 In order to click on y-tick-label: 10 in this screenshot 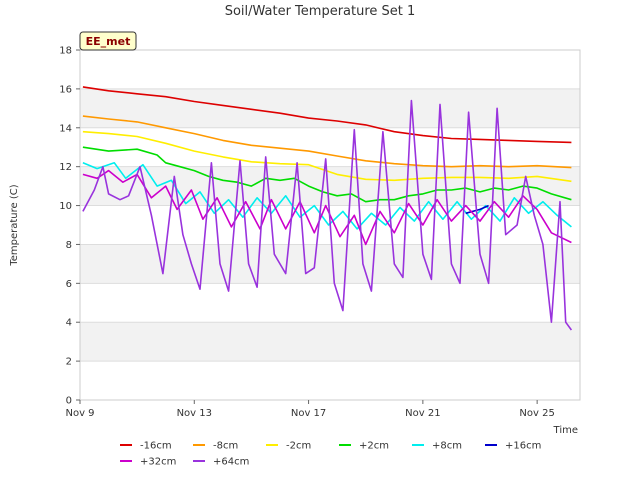, I will do `click(65, 206)`.